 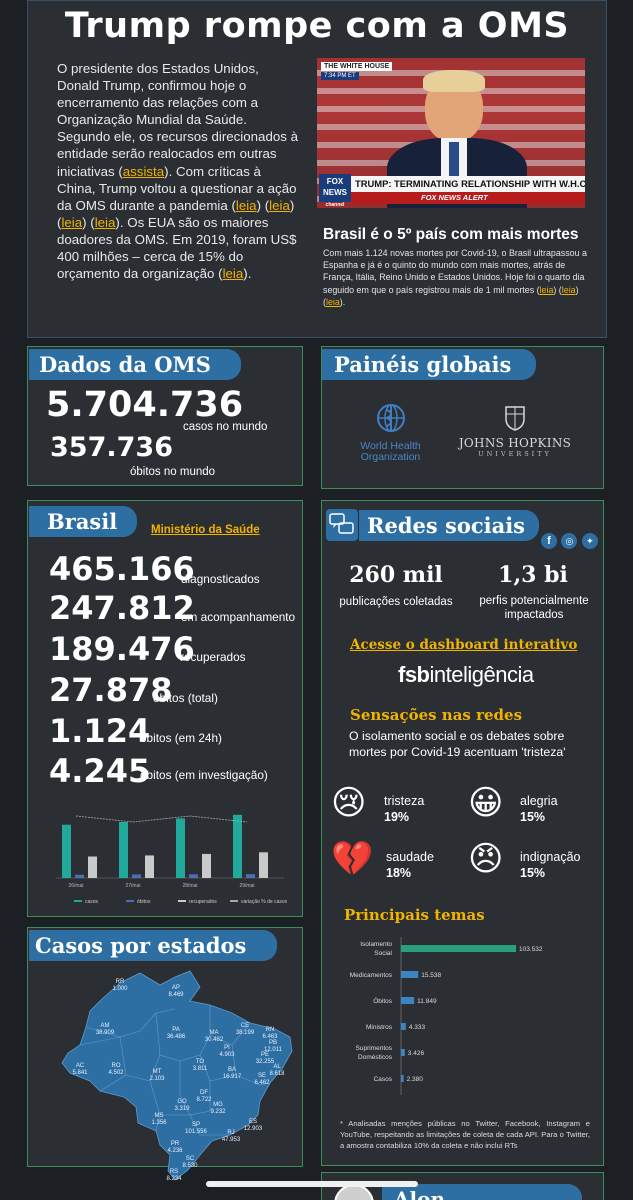 What do you see at coordinates (225, 427) in the screenshot?
I see `oms-cases-label: casos no mundo` at bounding box center [225, 427].